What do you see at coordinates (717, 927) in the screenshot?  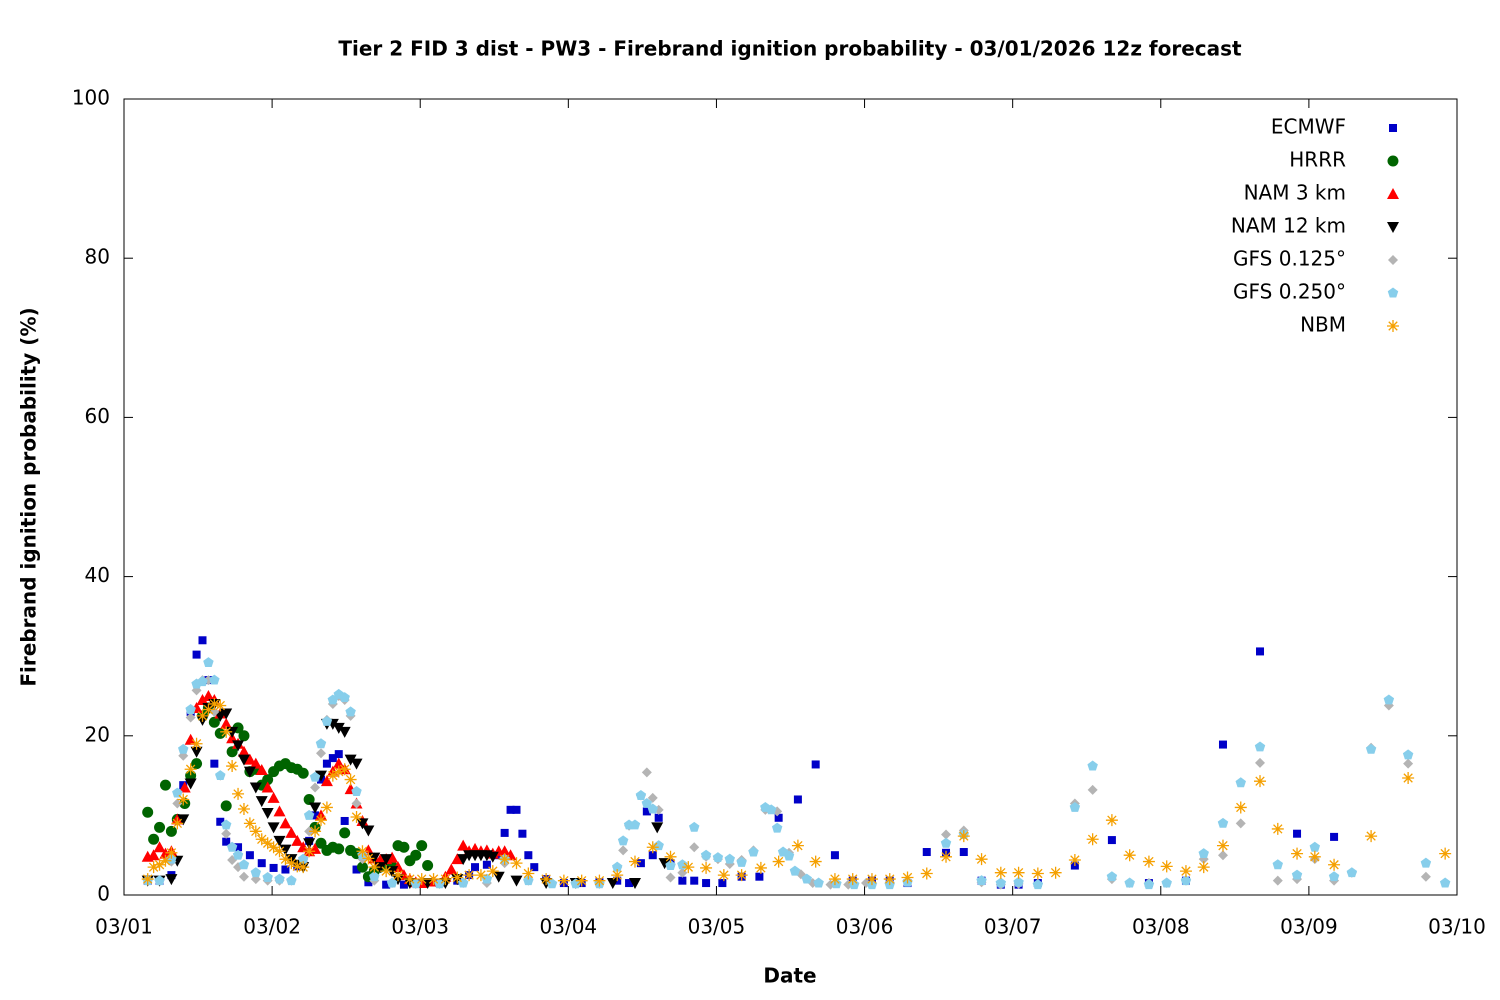 I see `x-tick-label: 03/05` at bounding box center [717, 927].